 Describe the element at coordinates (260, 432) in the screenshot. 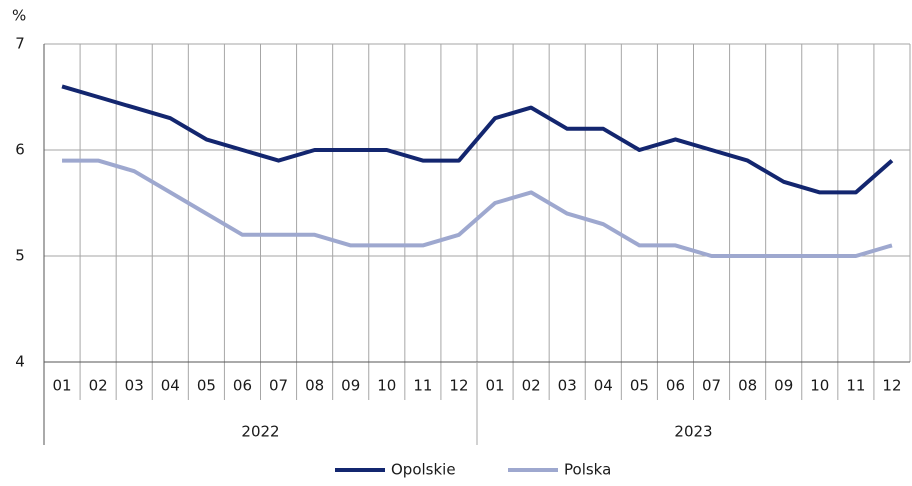

I see `x-group-label: 2022` at that location.